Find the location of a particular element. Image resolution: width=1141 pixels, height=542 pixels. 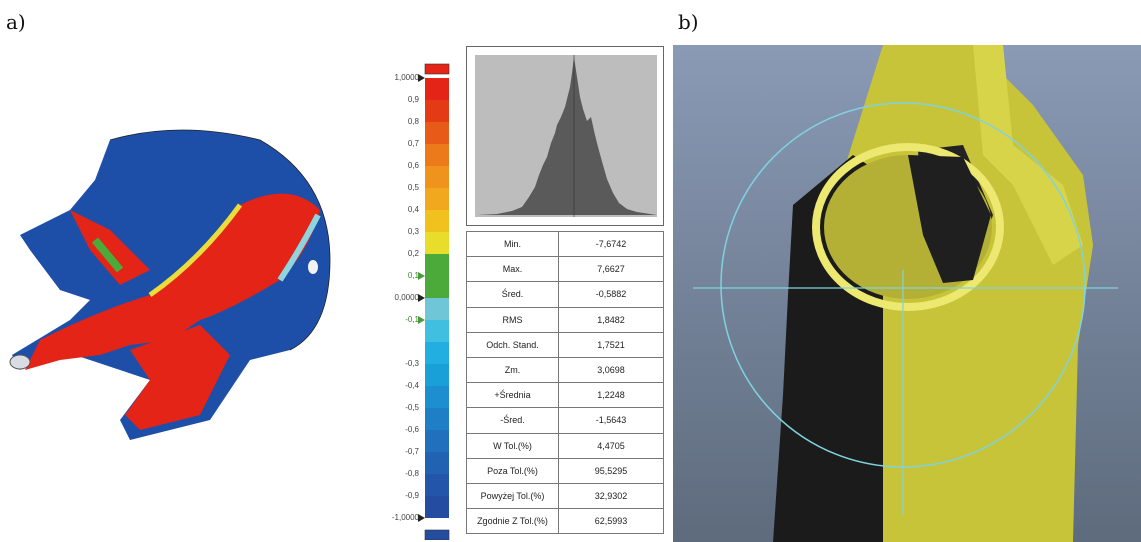

stat-label: Min. is located at coordinates (512, 244).